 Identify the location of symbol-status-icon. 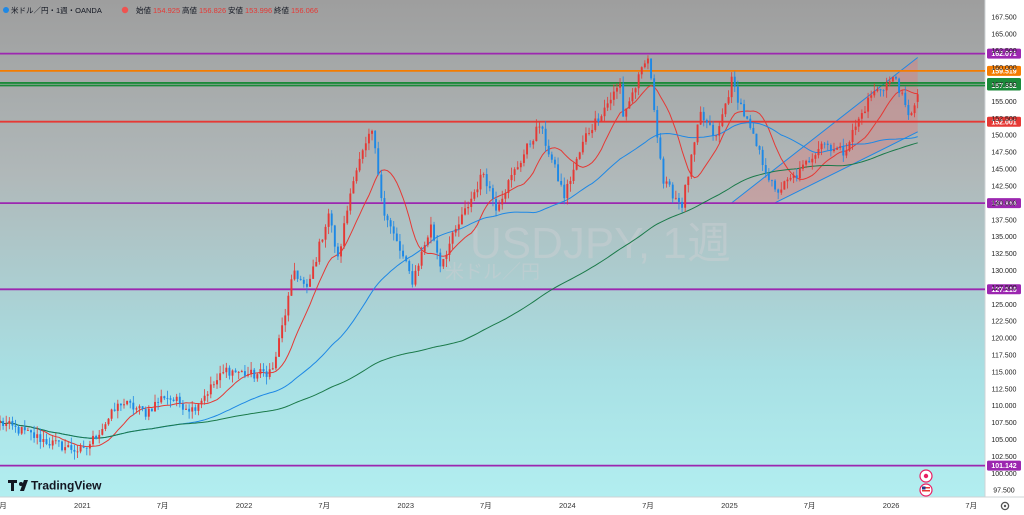
(6, 10).